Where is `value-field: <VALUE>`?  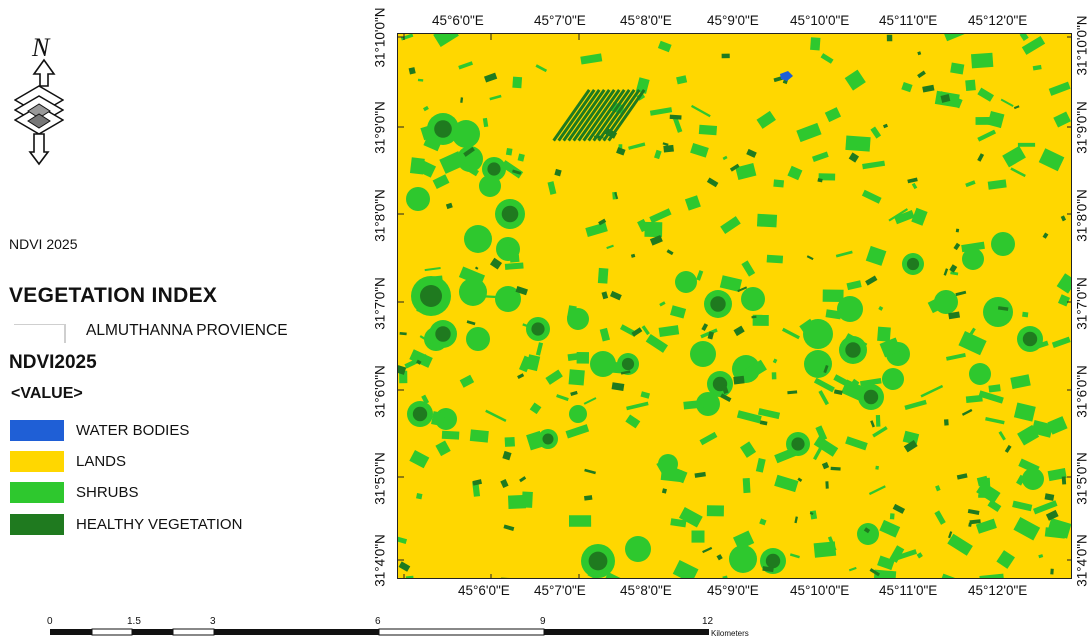 value-field: <VALUE> is located at coordinates (47, 393).